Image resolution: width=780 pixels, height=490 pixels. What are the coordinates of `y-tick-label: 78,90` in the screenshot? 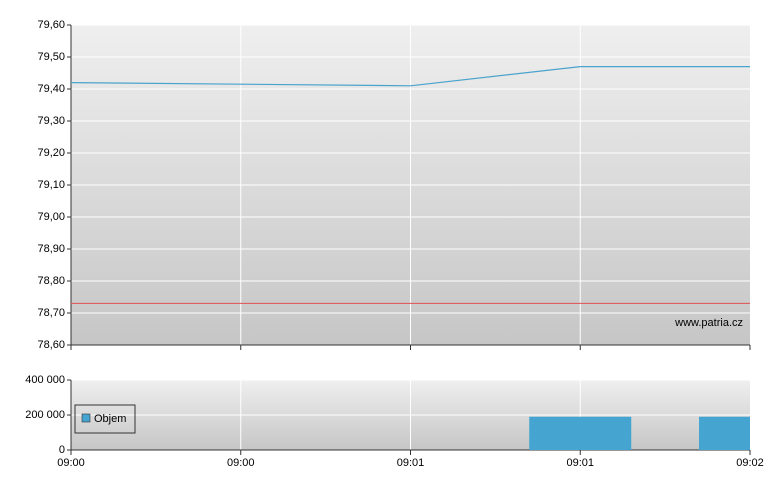 It's located at (51, 249).